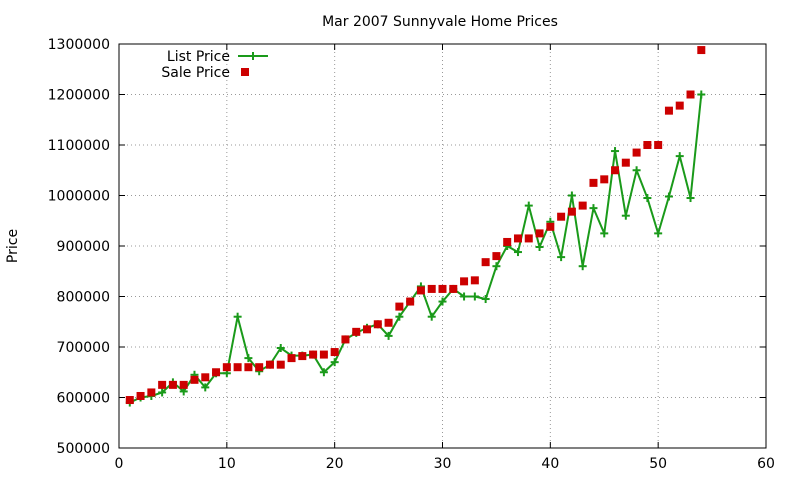 The width and height of the screenshot is (800, 480). What do you see at coordinates (79, 45) in the screenshot?
I see `y-tick-label: 1300000` at bounding box center [79, 45].